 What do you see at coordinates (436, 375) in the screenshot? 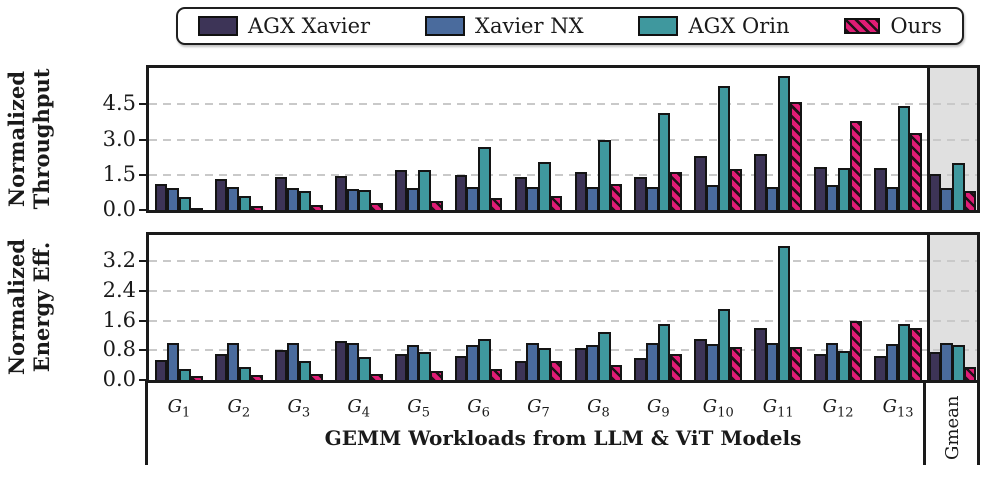
I see `bar-ours-g5` at bounding box center [436, 375].